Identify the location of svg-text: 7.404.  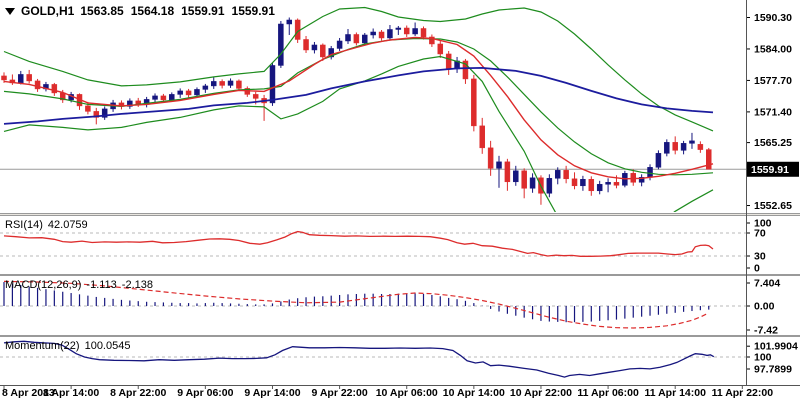
(767, 284).